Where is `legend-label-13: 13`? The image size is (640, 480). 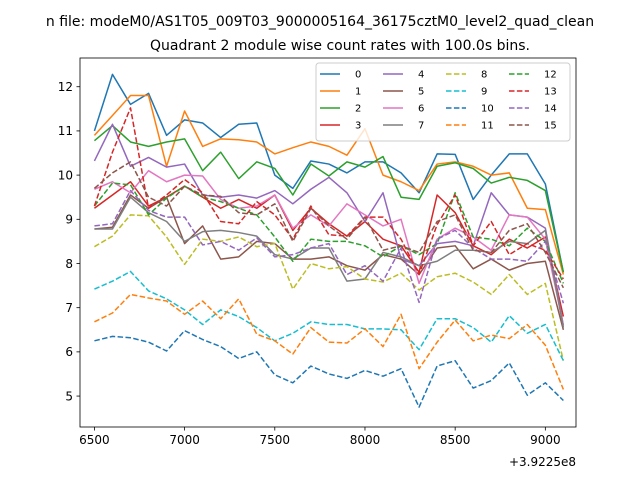 legend-label-13: 13 is located at coordinates (550, 92).